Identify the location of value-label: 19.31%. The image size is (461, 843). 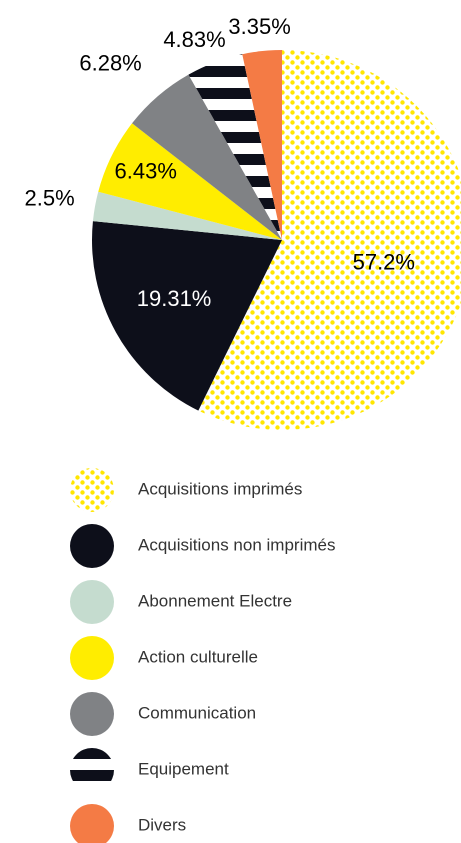
(174, 298).